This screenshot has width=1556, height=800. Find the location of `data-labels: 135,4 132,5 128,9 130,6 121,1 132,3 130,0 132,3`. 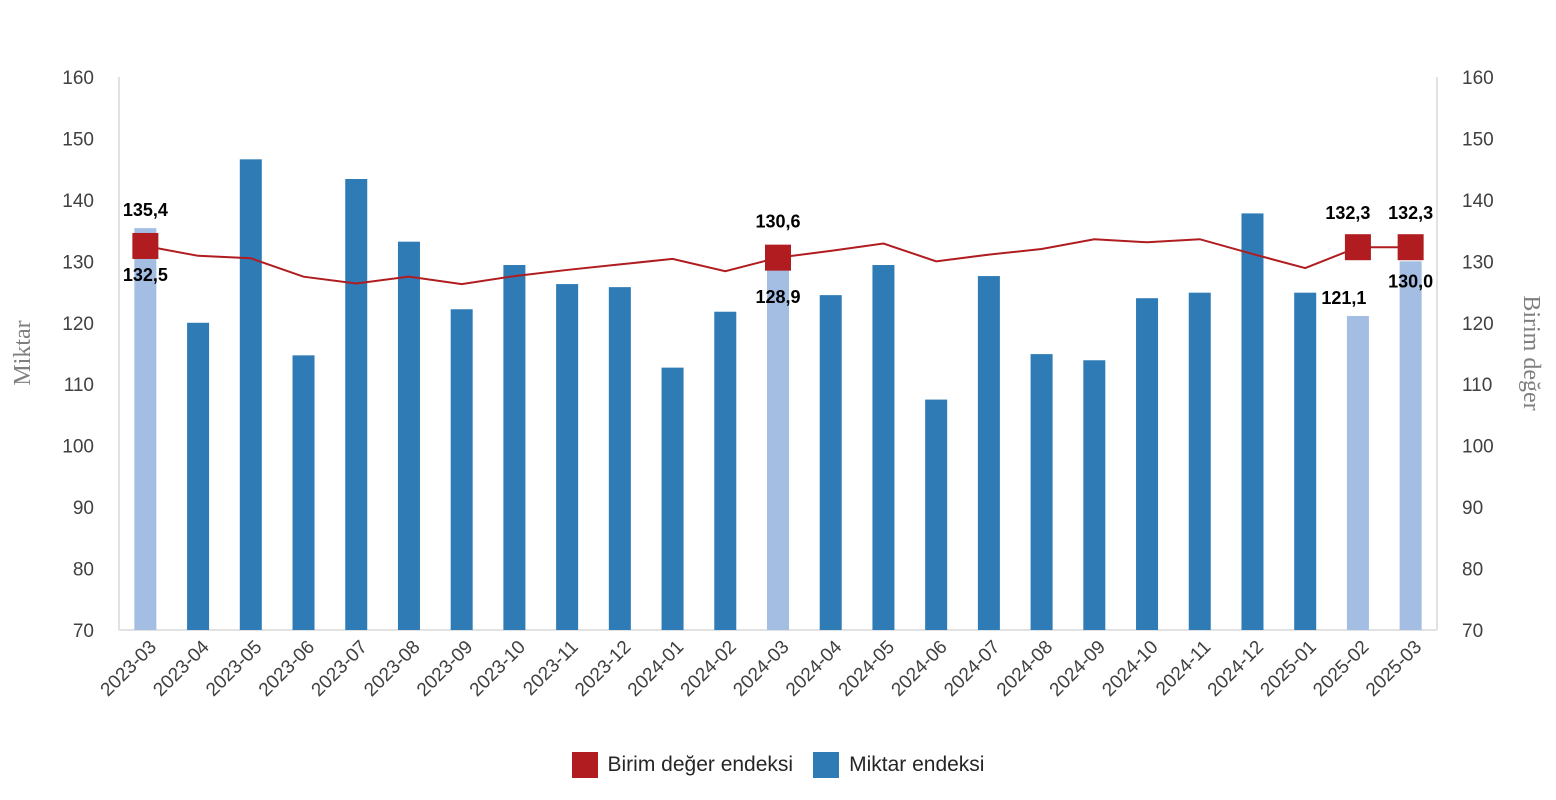

data-labels: 135,4 132,5 128,9 130,6 121,1 132,3 130,0 132,3 is located at coordinates (778, 254).